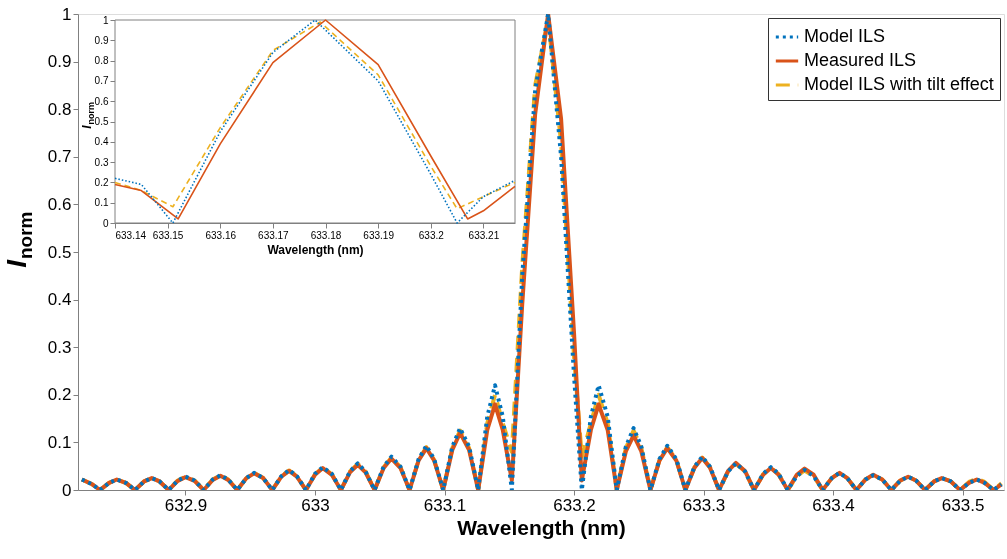  What do you see at coordinates (186, 505) in the screenshot?
I see `x-tick-label: 632.9` at bounding box center [186, 505].